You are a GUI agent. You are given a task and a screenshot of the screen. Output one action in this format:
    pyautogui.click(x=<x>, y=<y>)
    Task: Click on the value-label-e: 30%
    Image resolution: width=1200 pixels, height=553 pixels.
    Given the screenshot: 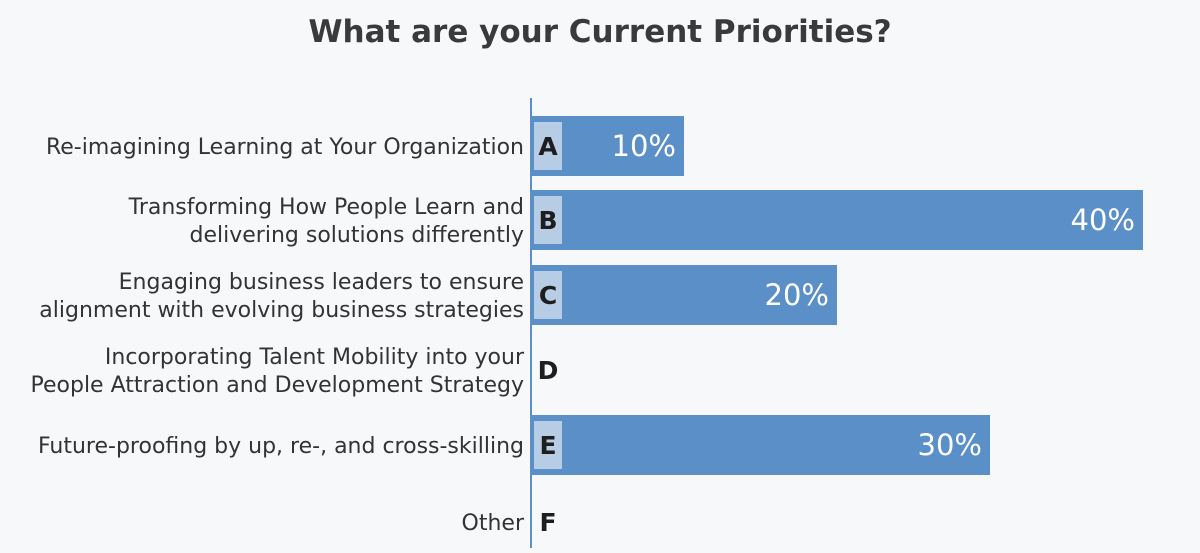 What is the action you would take?
    pyautogui.click(x=950, y=445)
    